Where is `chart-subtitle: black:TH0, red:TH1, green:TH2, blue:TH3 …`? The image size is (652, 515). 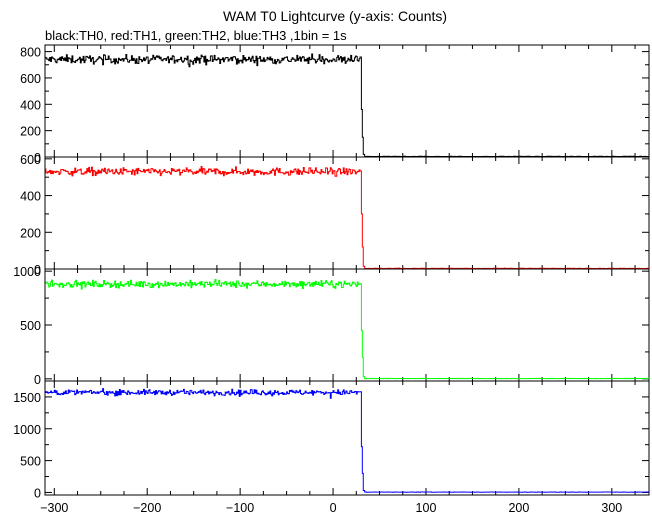 chart-subtitle: black:TH0, red:TH1, green:TH2, blue:TH3 … is located at coordinates (196, 35).